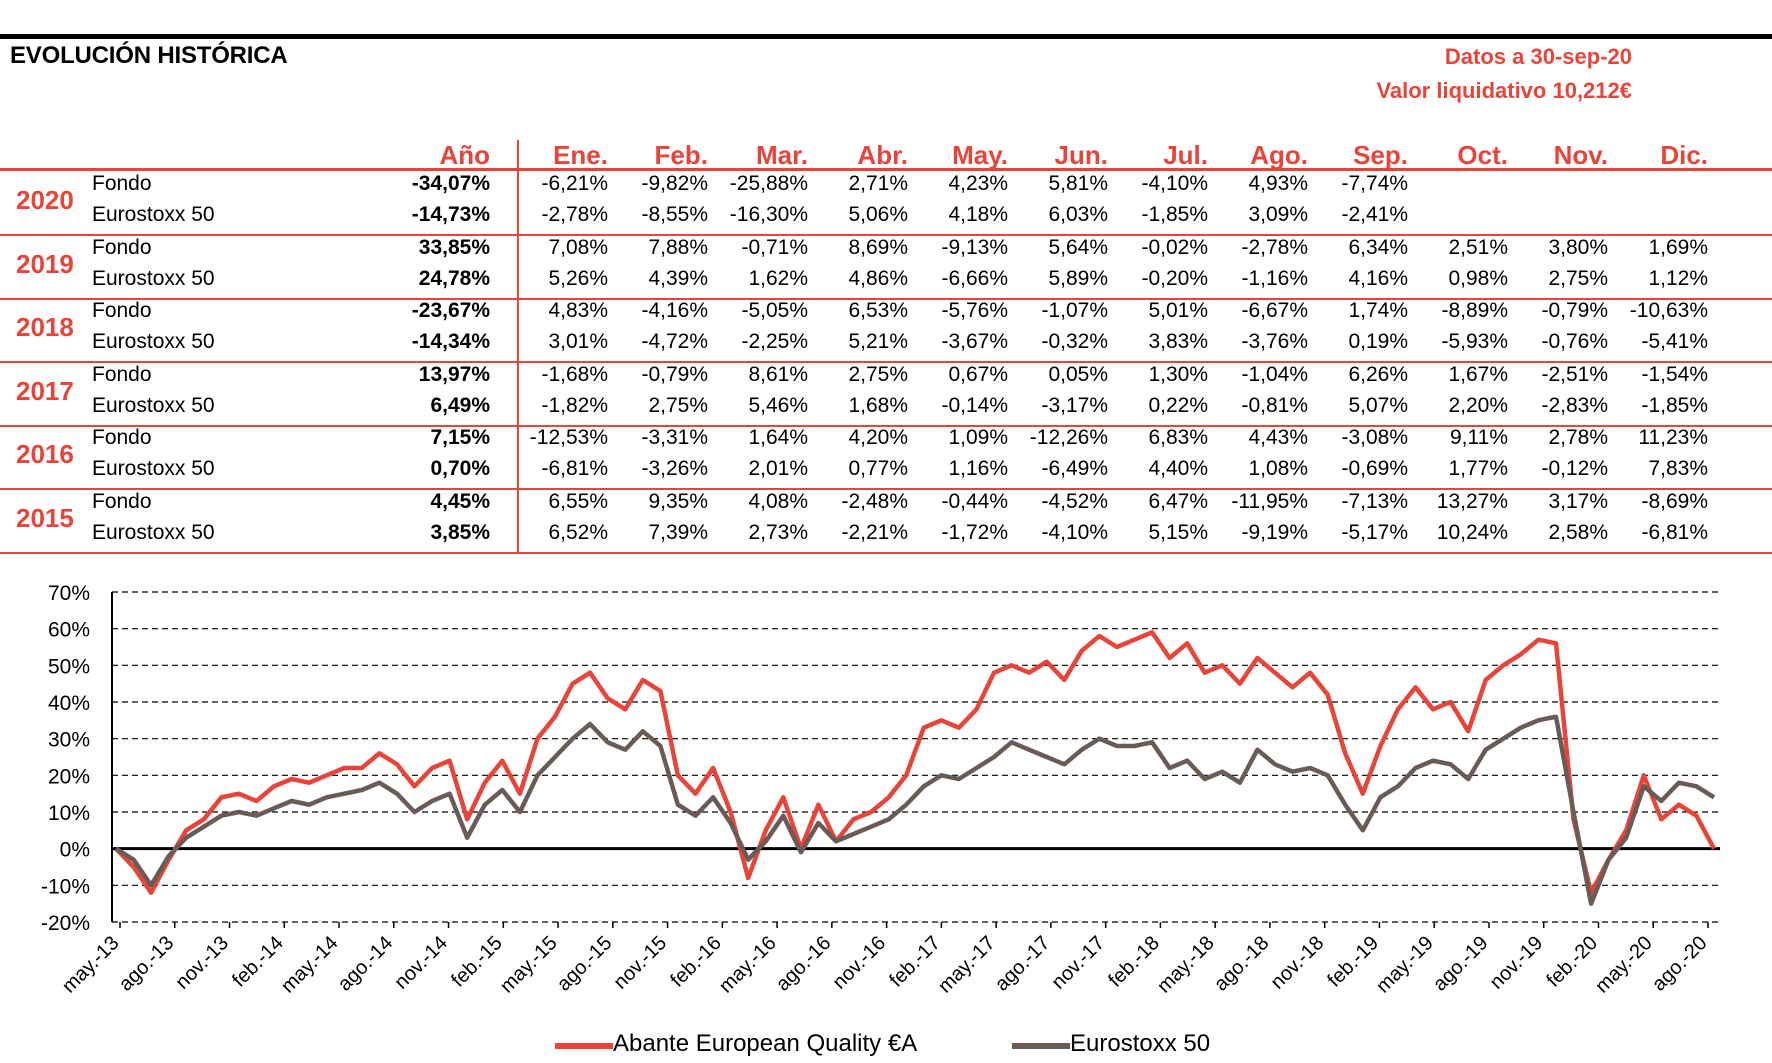 This screenshot has height=1063, width=1772. I want to click on index-return-cell: 3,85%, so click(460, 532).